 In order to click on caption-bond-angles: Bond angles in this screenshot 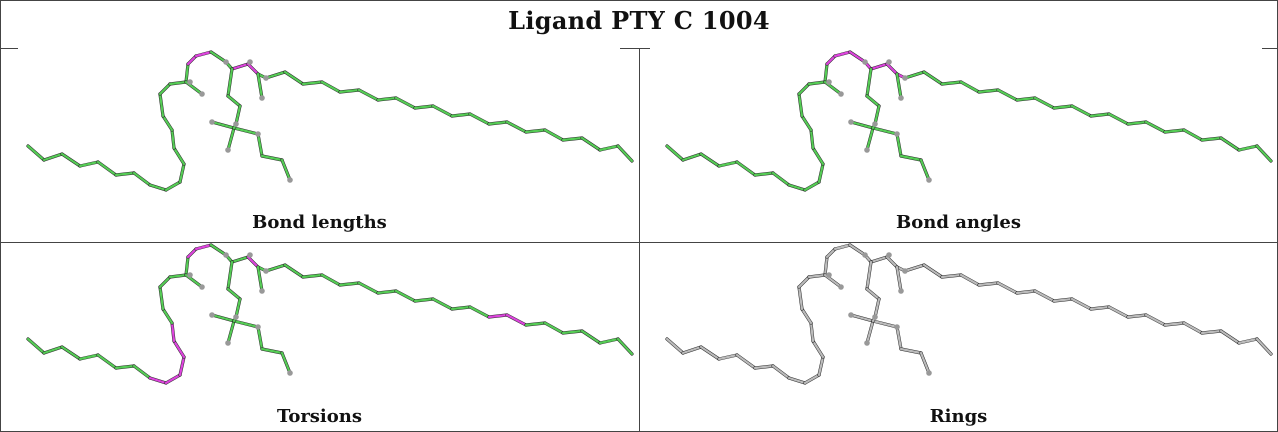, I will do `click(958, 222)`.